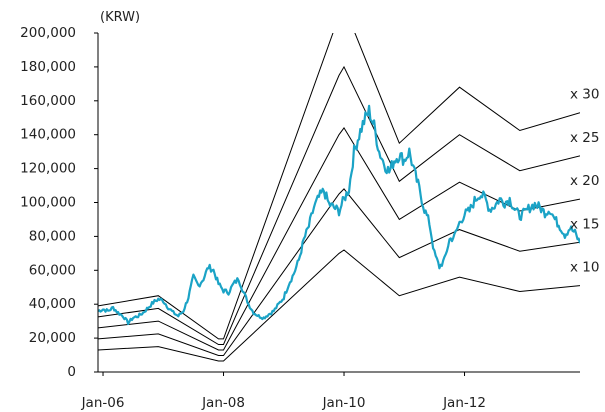 This screenshot has width=605, height=412. I want to click on y-tick-label: 160,000, so click(48, 101).